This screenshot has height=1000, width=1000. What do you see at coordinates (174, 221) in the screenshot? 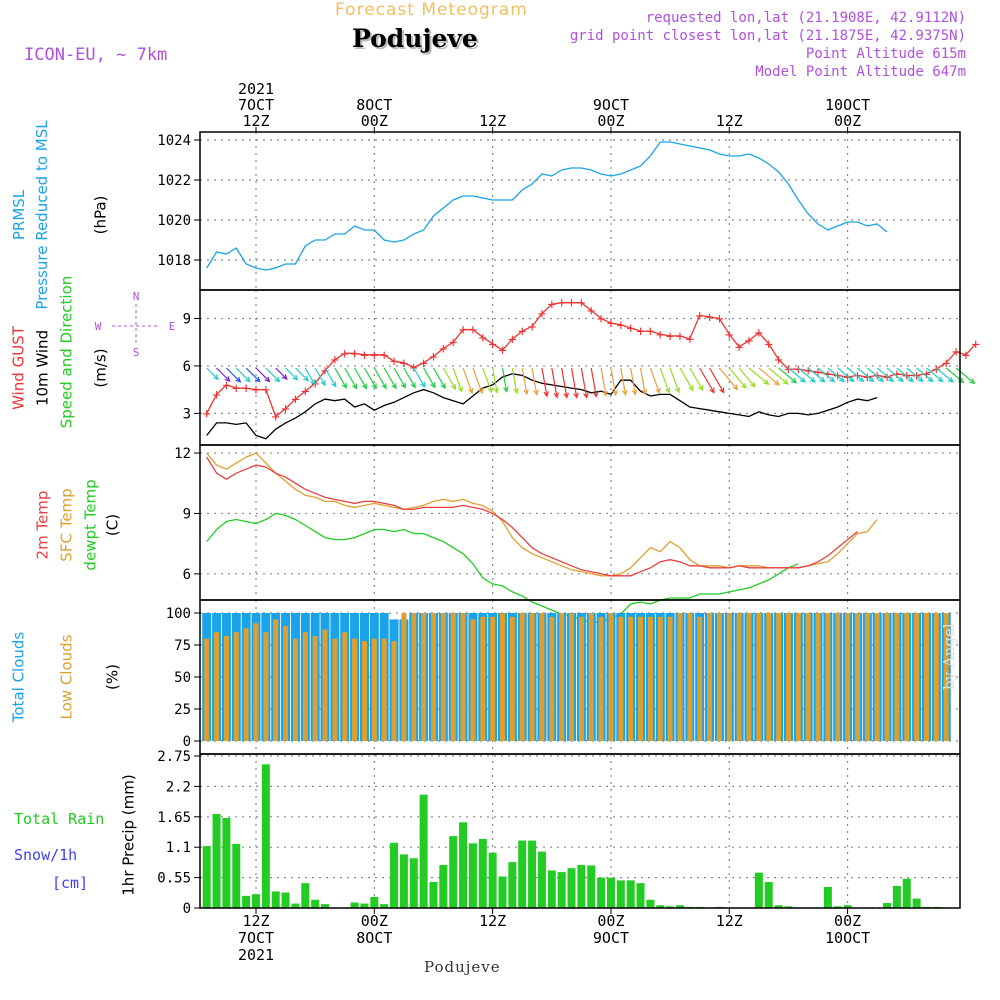
I see `y-tick-label: 1020` at bounding box center [174, 221].